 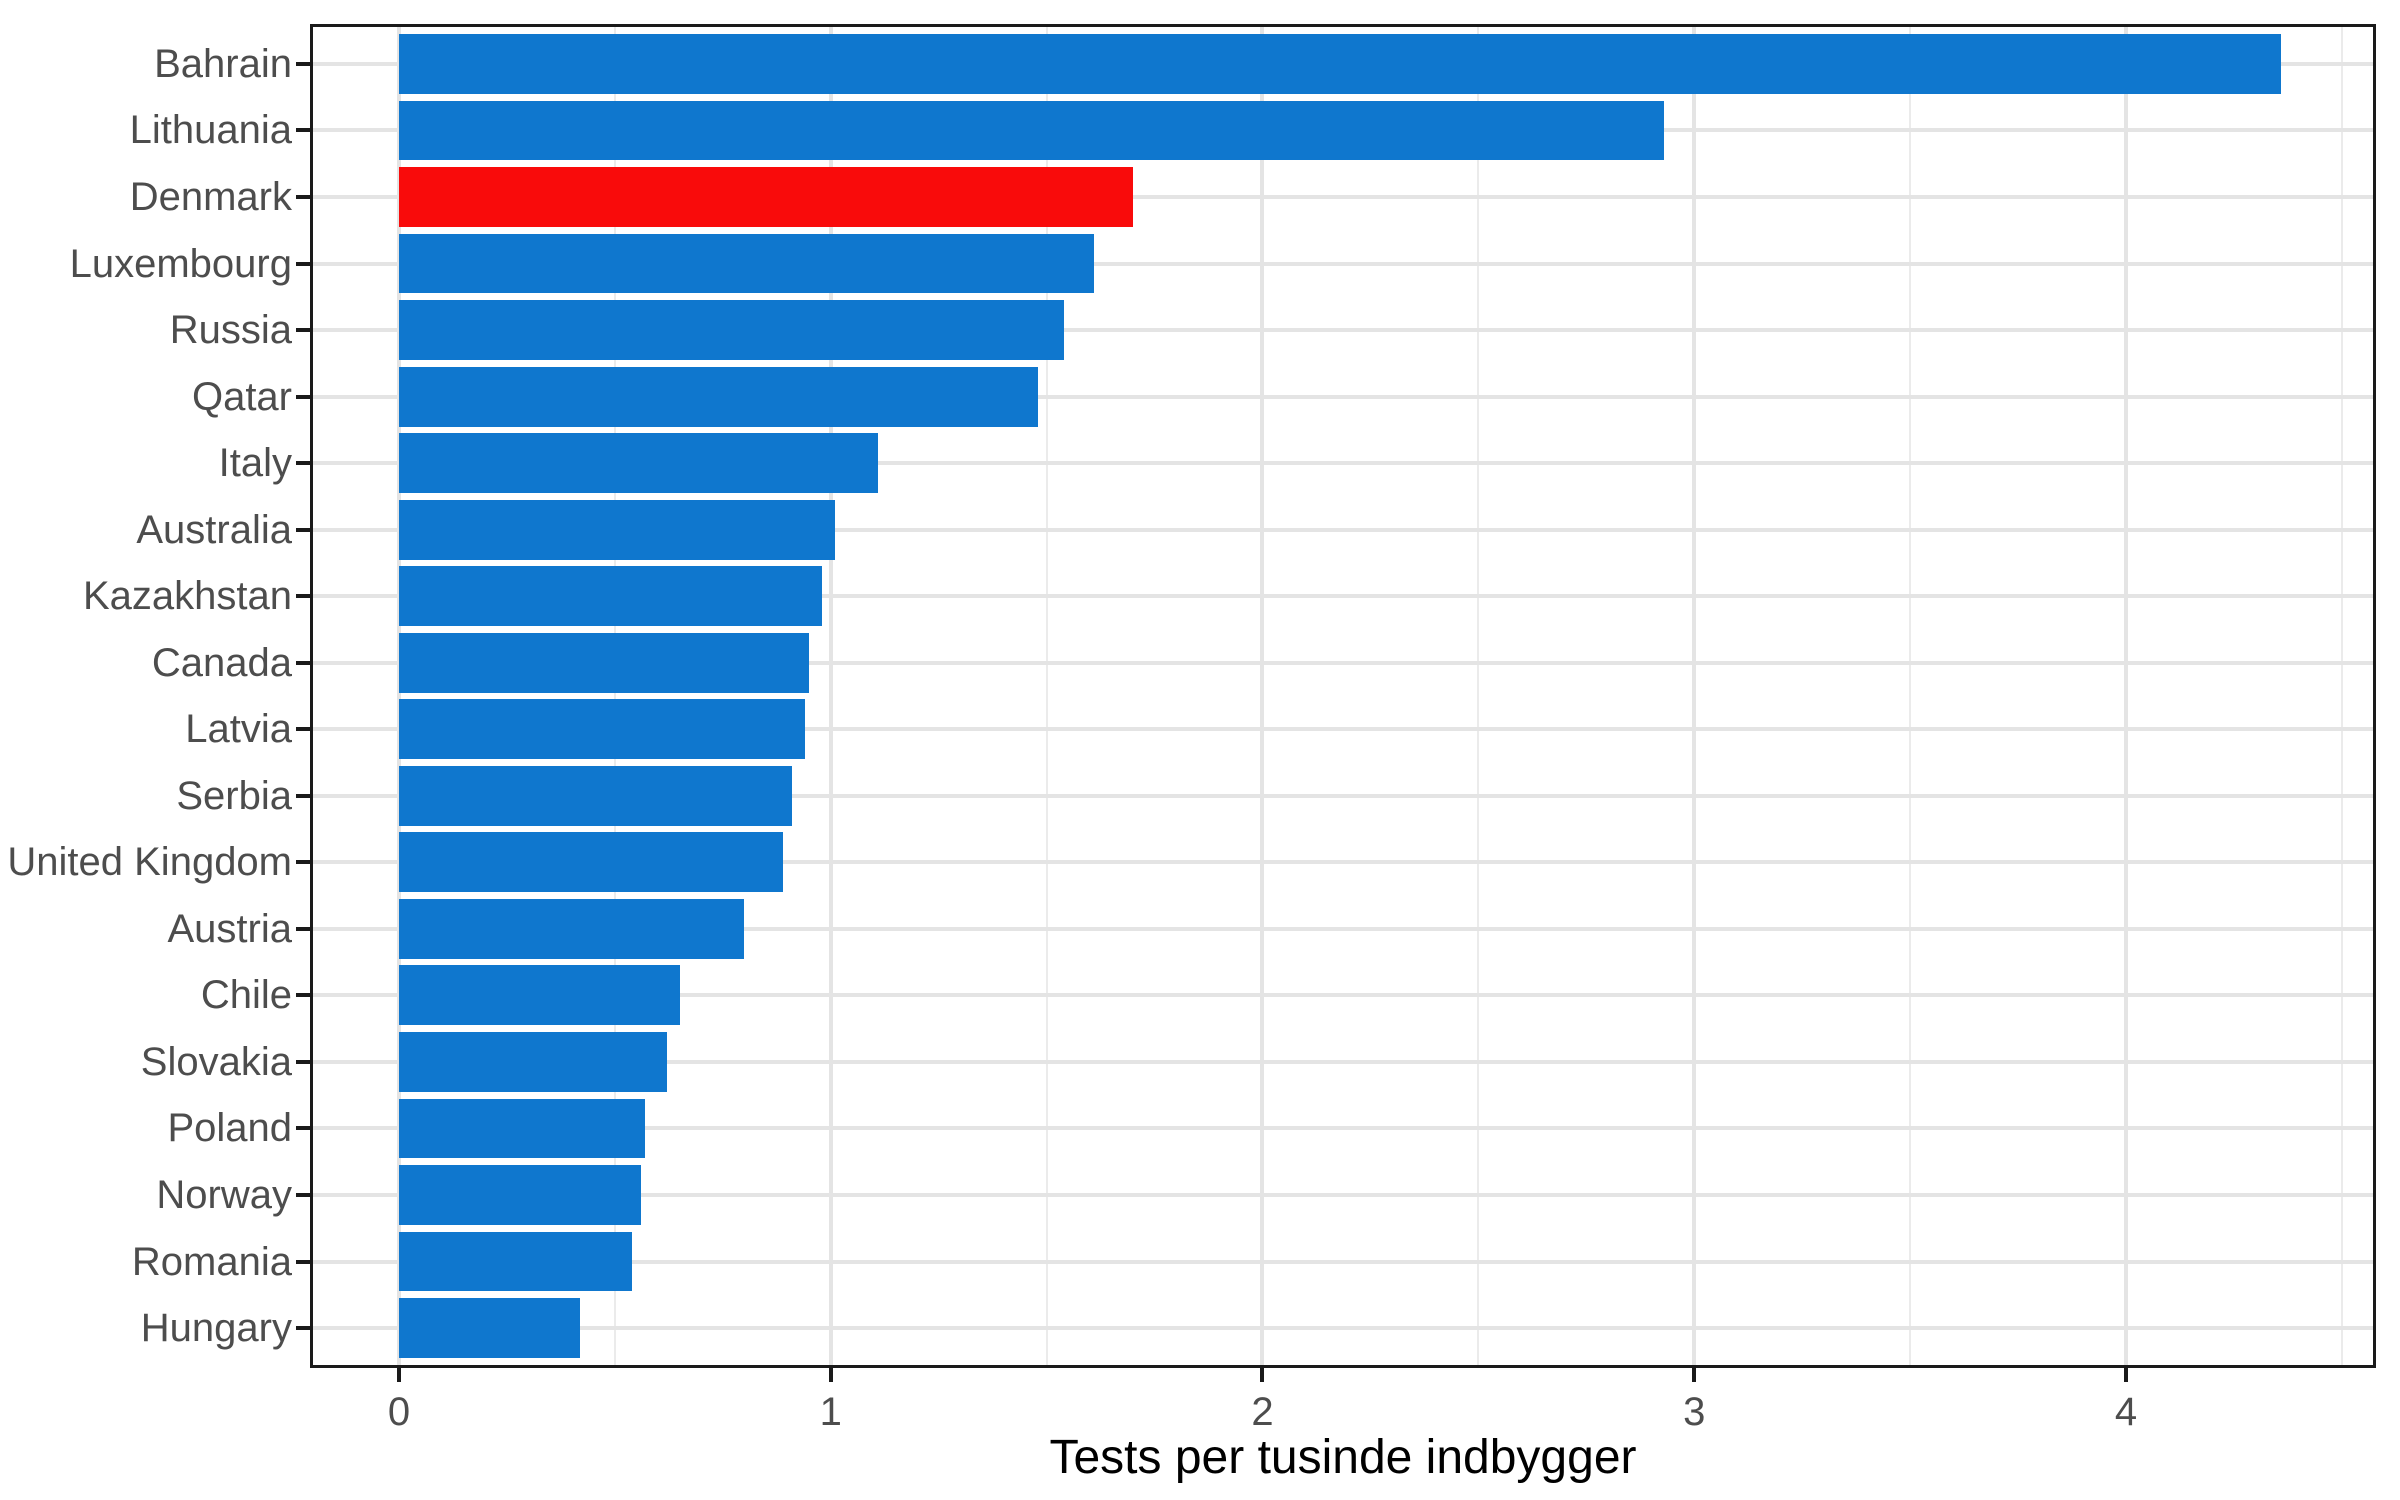 I want to click on y-label-hungary: Hungary, so click(x=216, y=1328).